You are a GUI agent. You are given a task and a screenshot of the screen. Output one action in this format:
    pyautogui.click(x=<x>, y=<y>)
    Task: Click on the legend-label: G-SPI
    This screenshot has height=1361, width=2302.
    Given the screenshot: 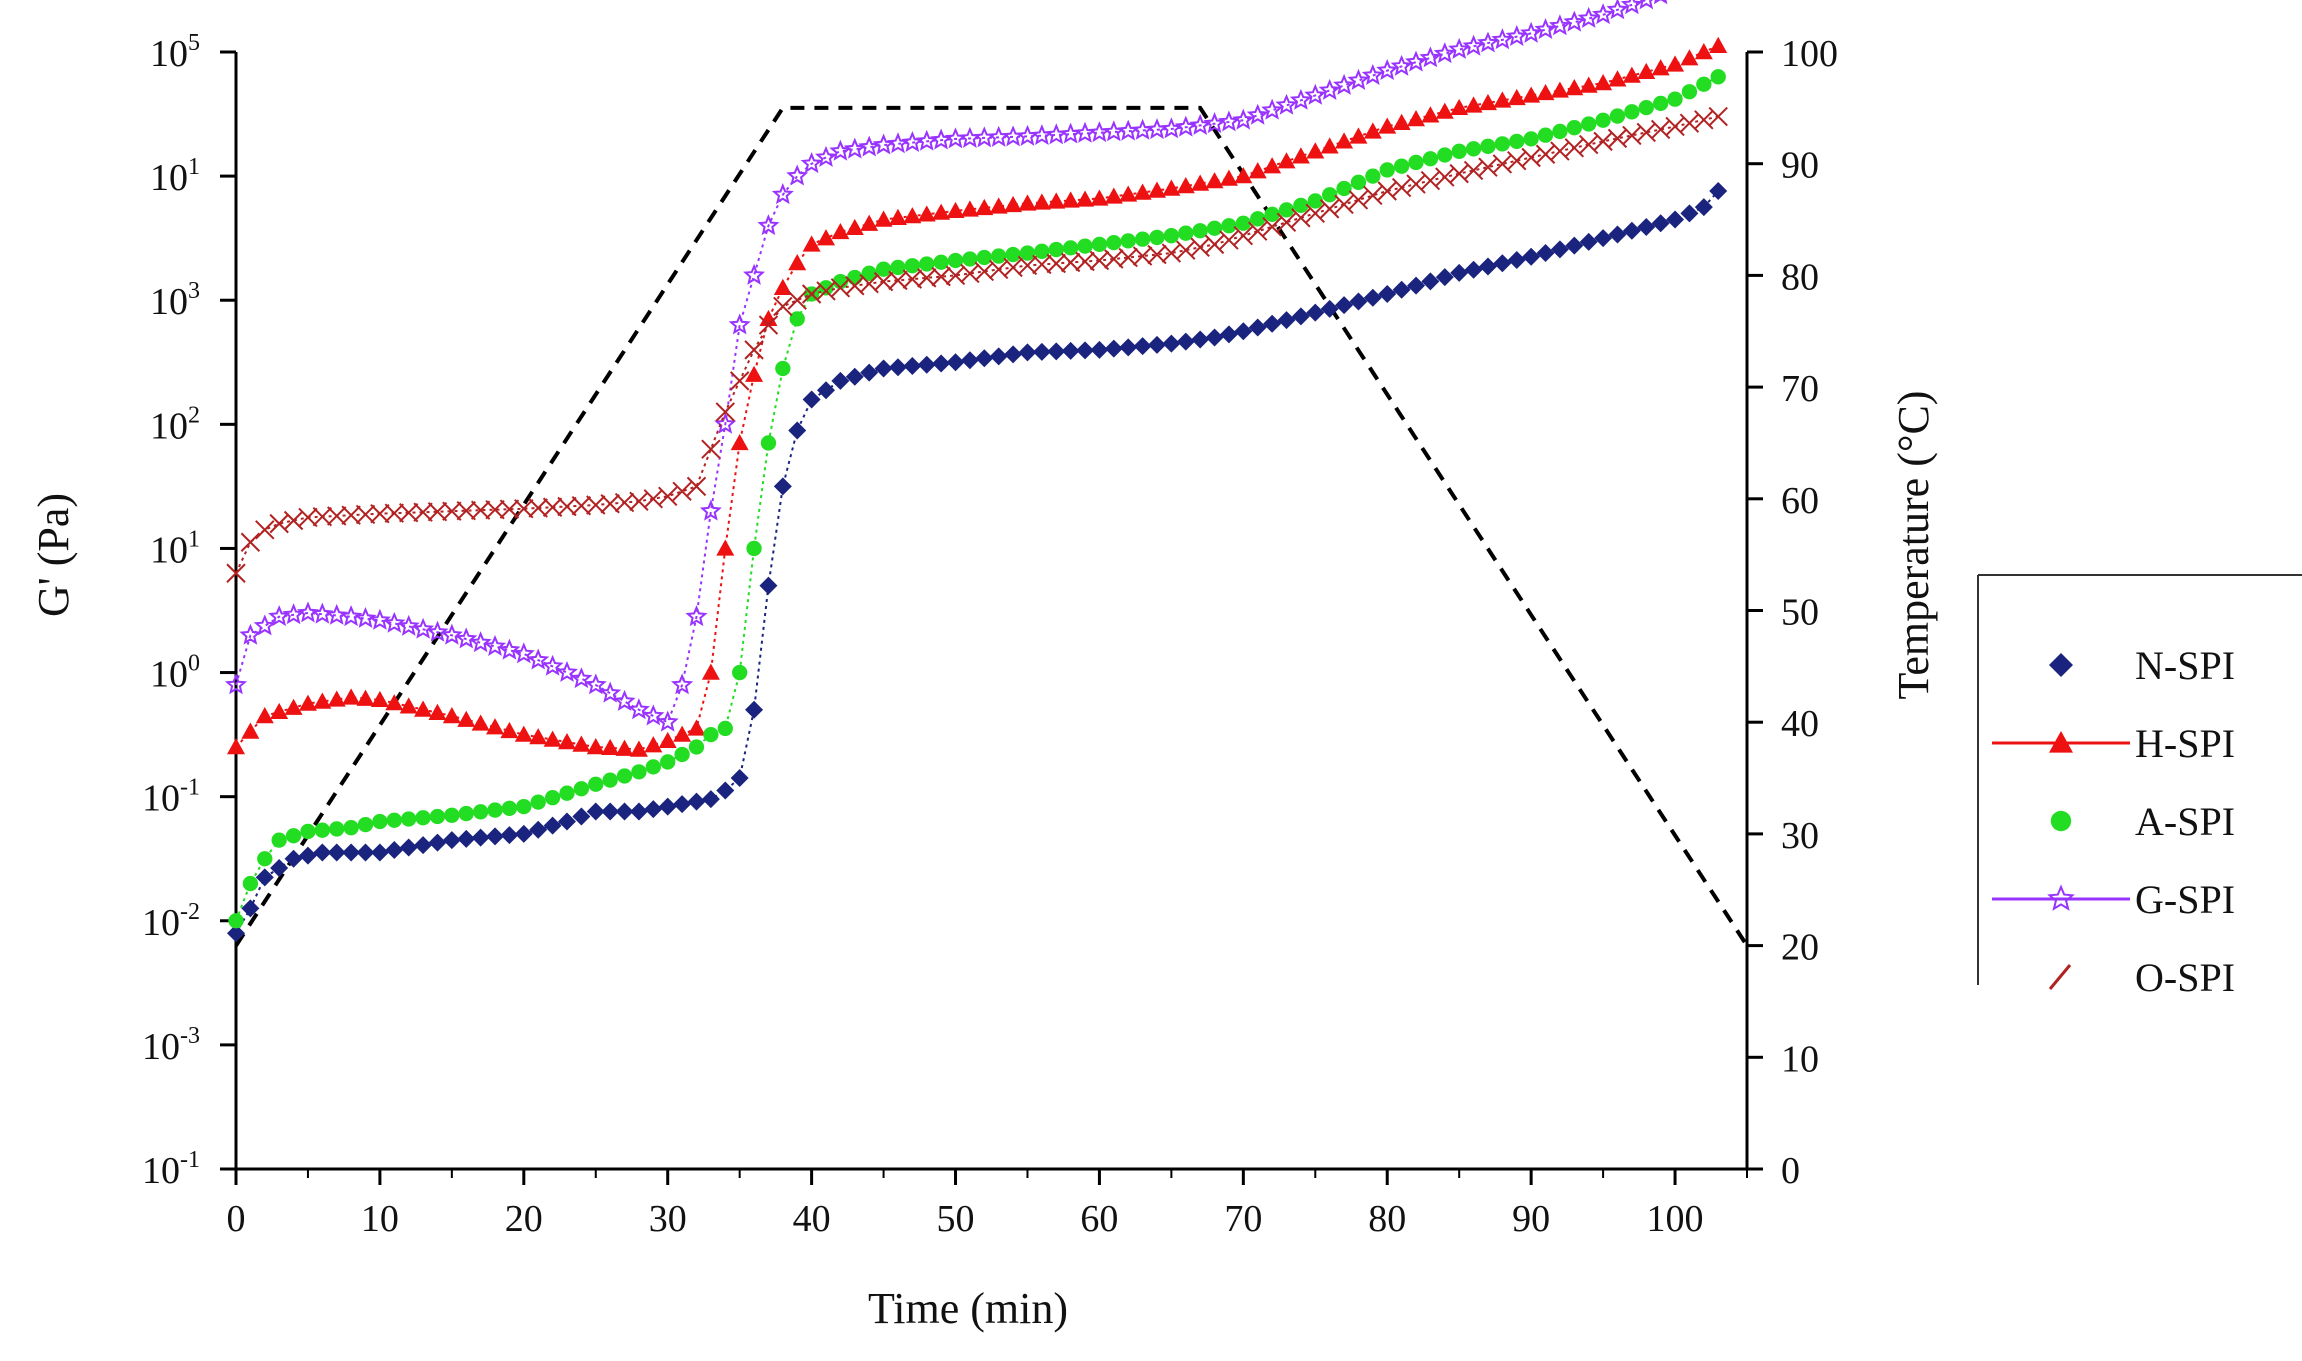 What is the action you would take?
    pyautogui.click(x=2185, y=899)
    